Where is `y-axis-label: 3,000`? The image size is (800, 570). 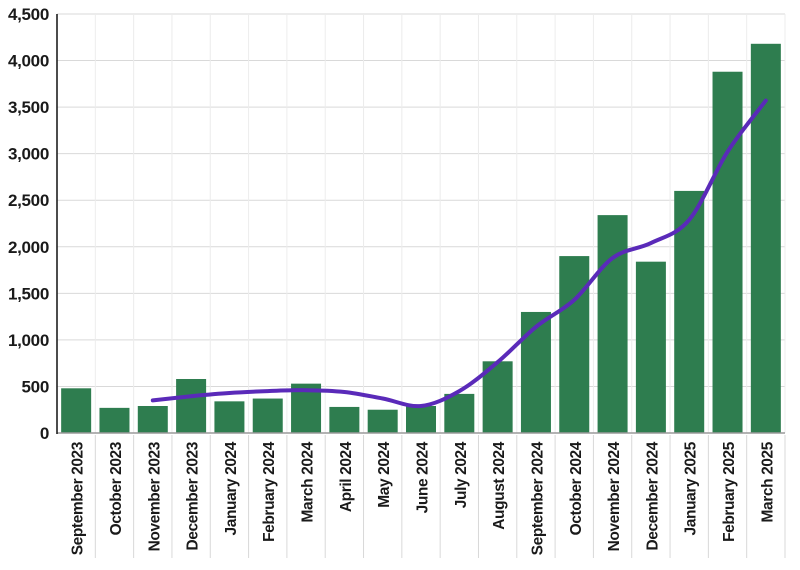 y-axis-label: 3,000 is located at coordinates (28, 154).